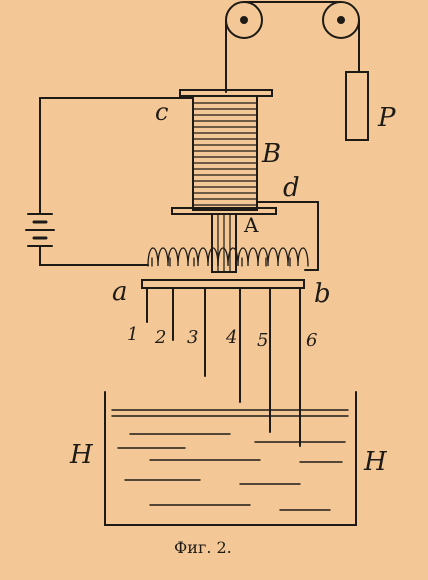  I want to click on weight-p, so click(357, 106).